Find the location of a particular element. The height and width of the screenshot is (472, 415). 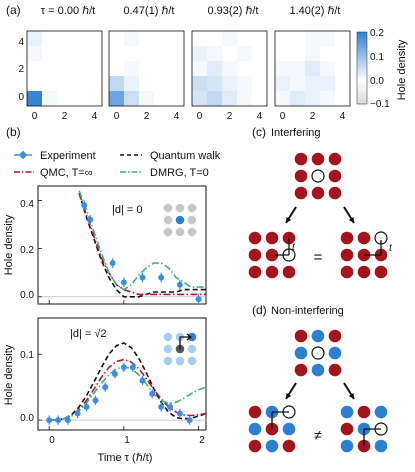

series-line-quantum-walk is located at coordinates (142, 245).